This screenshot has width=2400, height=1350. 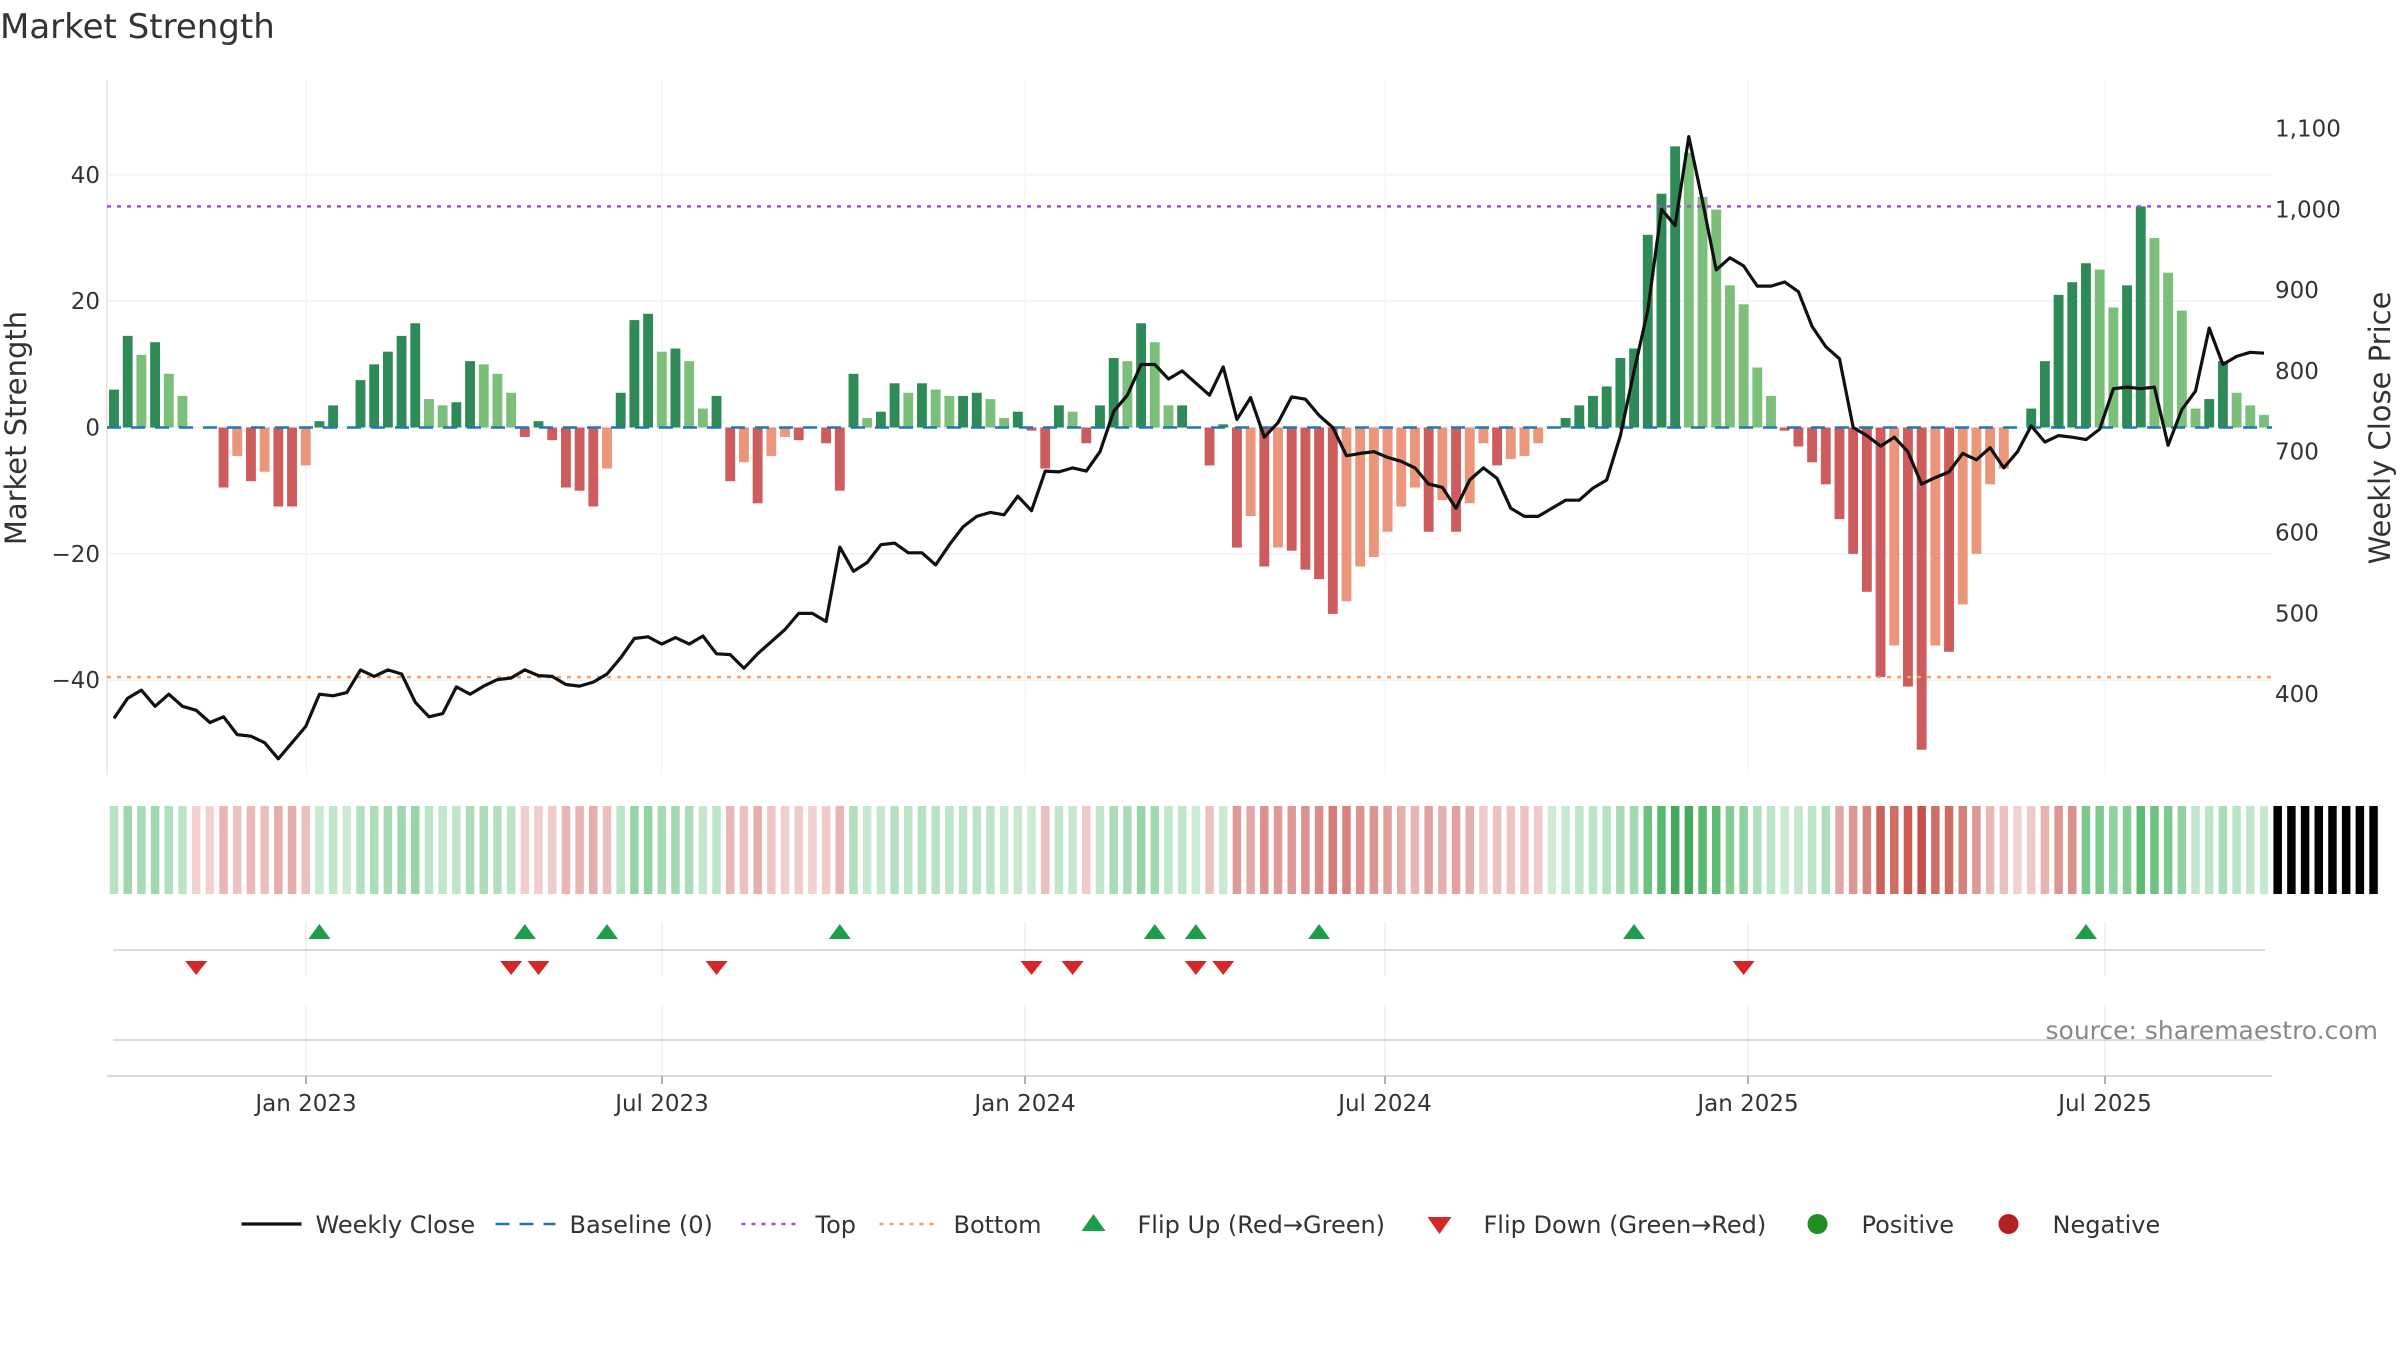 I want to click on triangle-down-icon, so click(x=1439, y=1225).